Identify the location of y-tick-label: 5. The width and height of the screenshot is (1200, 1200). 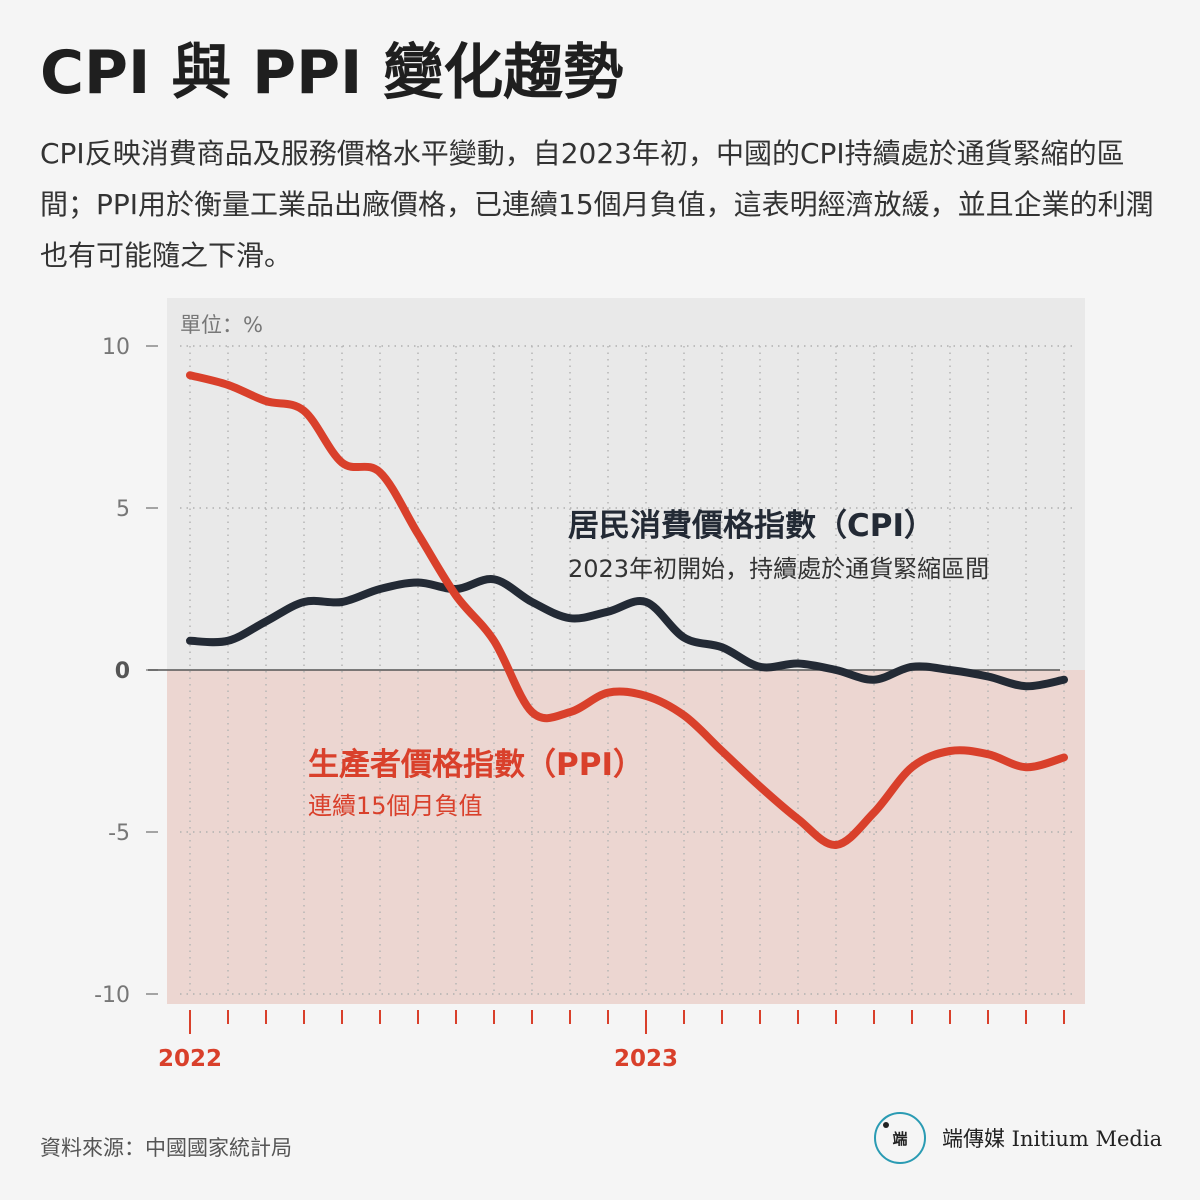
(123, 509).